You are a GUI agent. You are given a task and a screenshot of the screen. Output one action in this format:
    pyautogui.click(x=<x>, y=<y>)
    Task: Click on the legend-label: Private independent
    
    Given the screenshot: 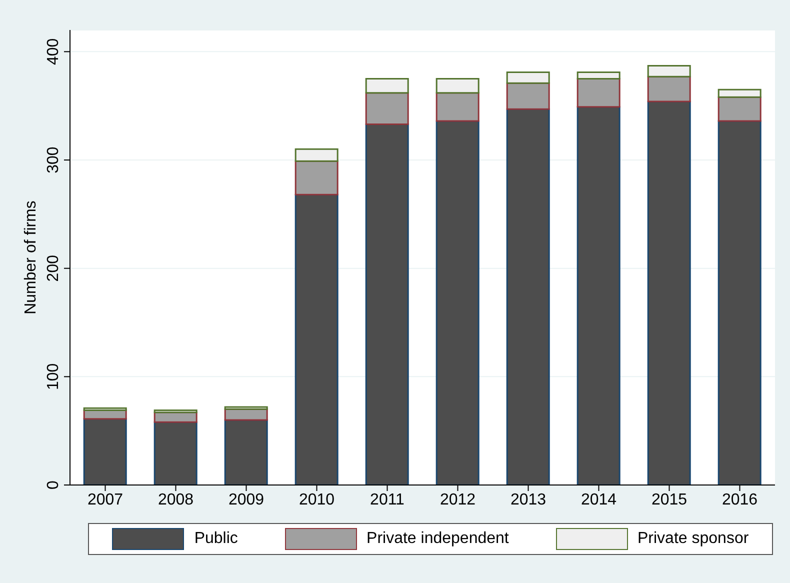 What is the action you would take?
    pyautogui.click(x=437, y=539)
    